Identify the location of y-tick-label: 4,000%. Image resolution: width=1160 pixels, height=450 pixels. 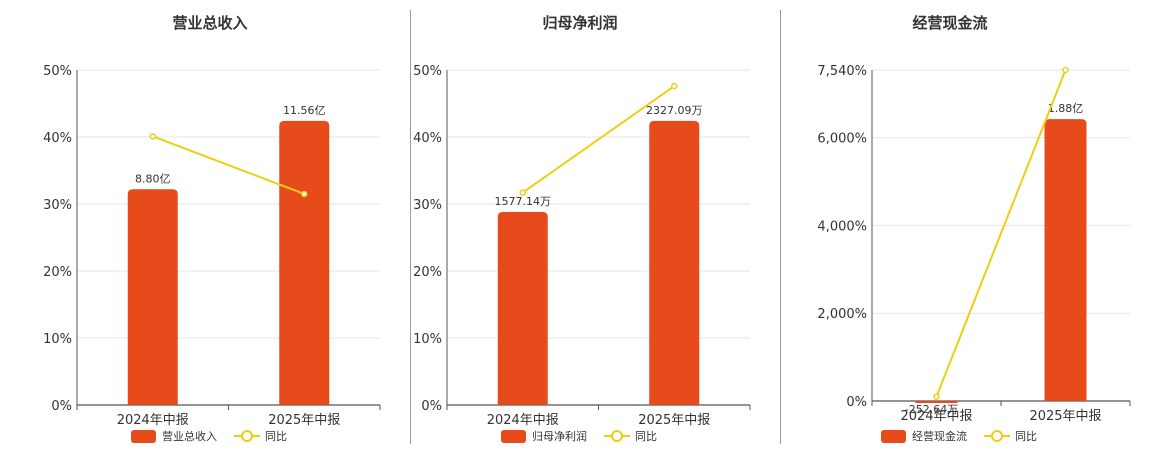
(842, 226).